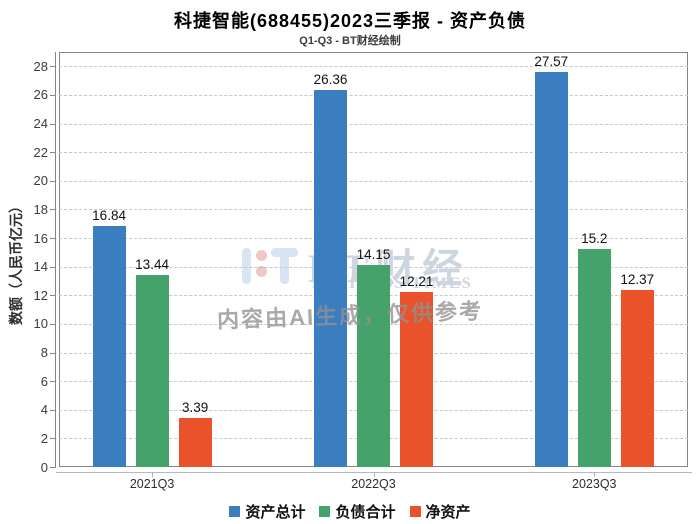 This screenshot has height=524, width=700. I want to click on bar-资产总计-2023Q3, so click(551, 269).